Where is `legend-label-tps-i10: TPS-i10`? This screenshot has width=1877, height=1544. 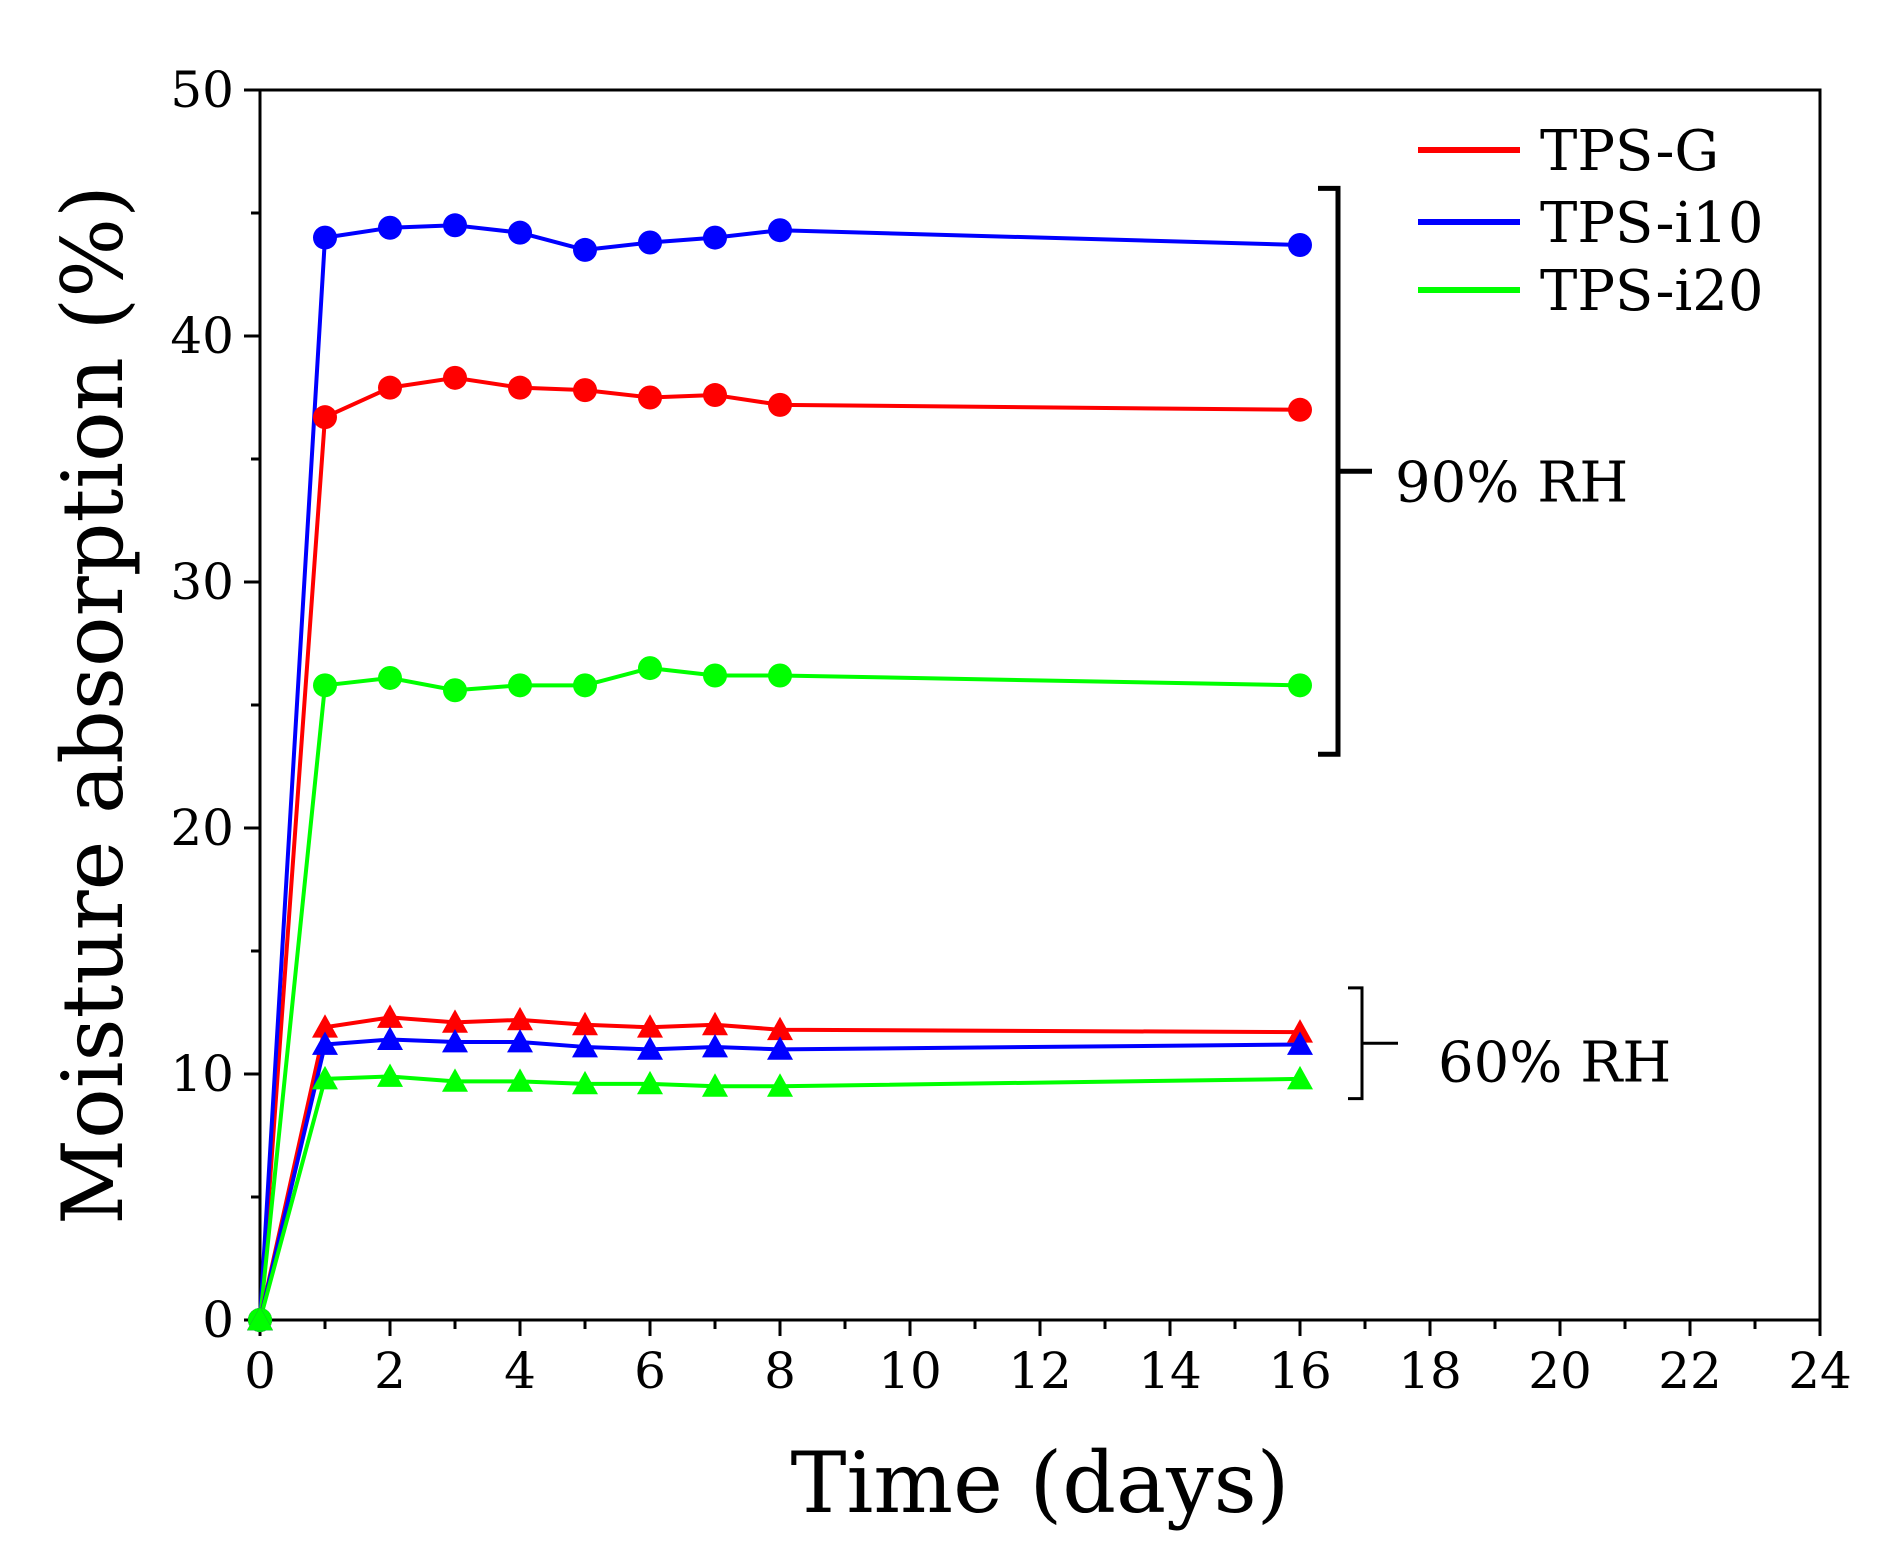 legend-label-tps-i10: TPS-i10 is located at coordinates (1652, 223).